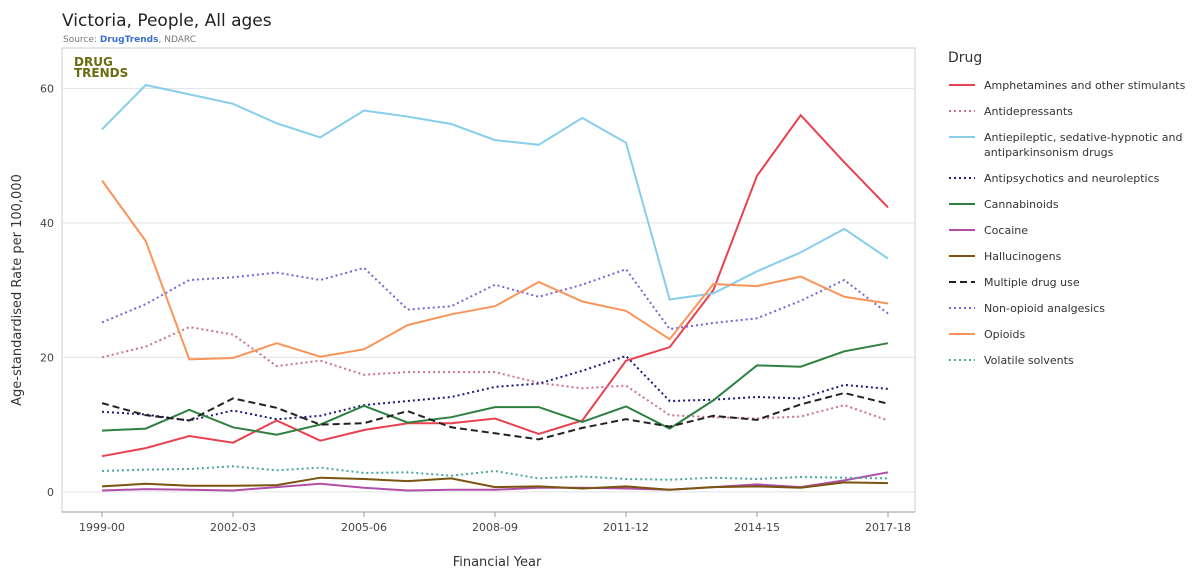 The width and height of the screenshot is (1201, 570). Describe the element at coordinates (1029, 360) in the screenshot. I see `legend-label: Volatile solvents` at that location.